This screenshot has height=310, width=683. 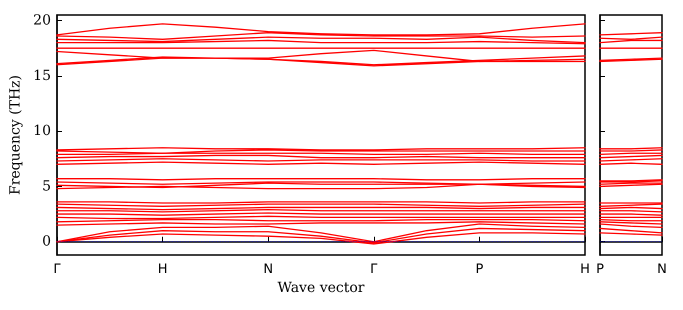 What do you see at coordinates (42, 131) in the screenshot?
I see `y-tick-label: 10` at bounding box center [42, 131].